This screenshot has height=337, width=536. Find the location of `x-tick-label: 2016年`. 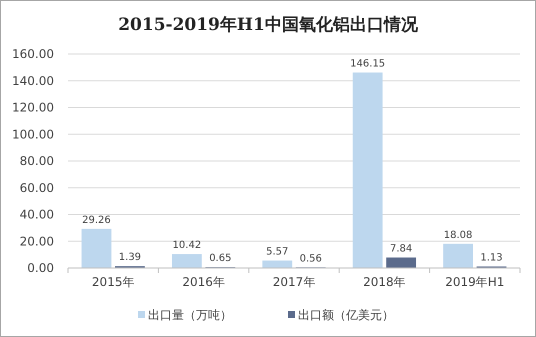

x-tick-label: 2016年 is located at coordinates (203, 282).